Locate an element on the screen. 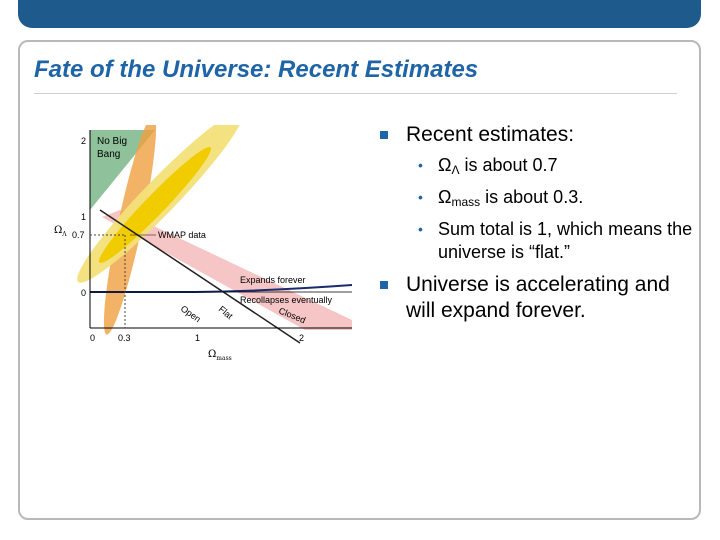 The image size is (720, 540). recollapses-label: Recollapses eventually is located at coordinates (286, 300).